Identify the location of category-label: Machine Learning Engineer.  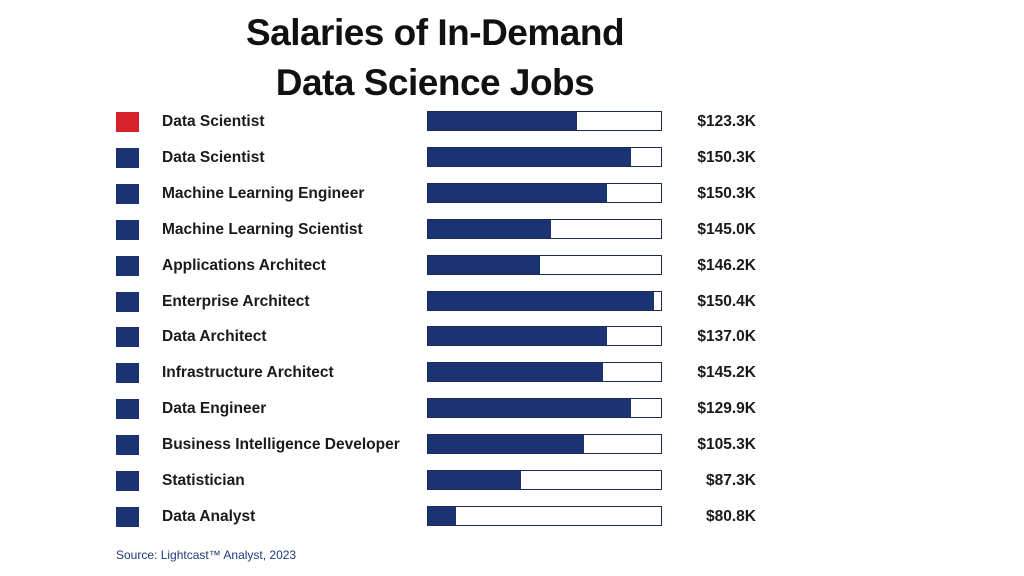
(263, 193).